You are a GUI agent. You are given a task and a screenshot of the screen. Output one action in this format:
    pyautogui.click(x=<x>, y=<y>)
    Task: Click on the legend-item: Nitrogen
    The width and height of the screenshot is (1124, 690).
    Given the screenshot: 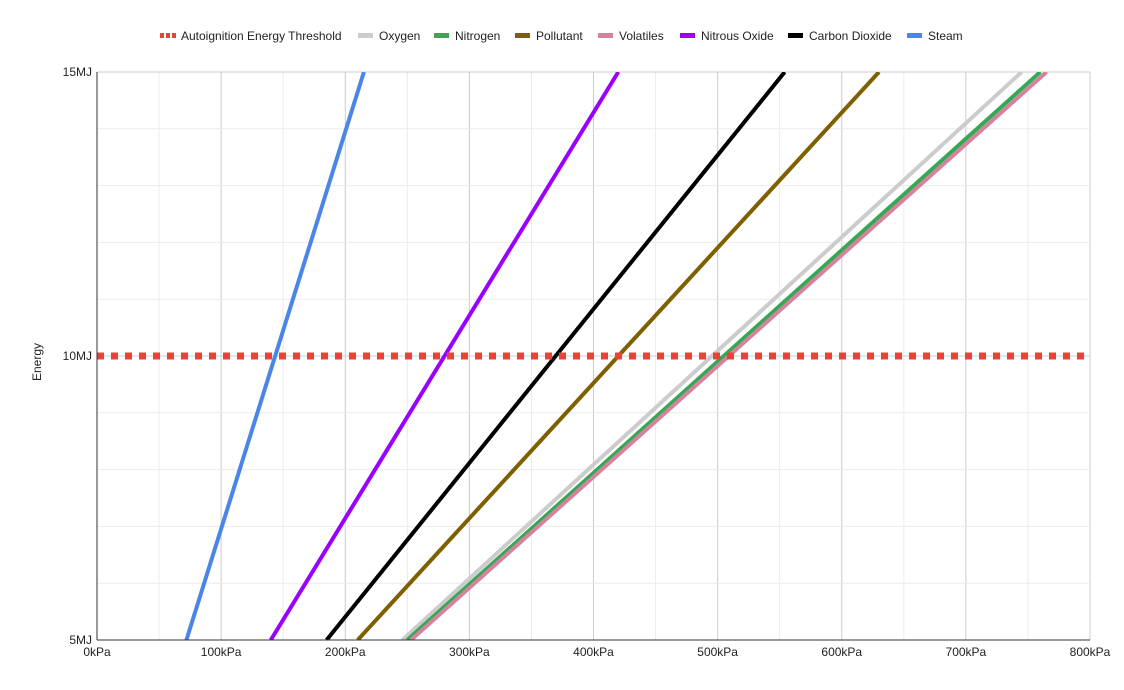 What is the action you would take?
    pyautogui.click(x=467, y=36)
    